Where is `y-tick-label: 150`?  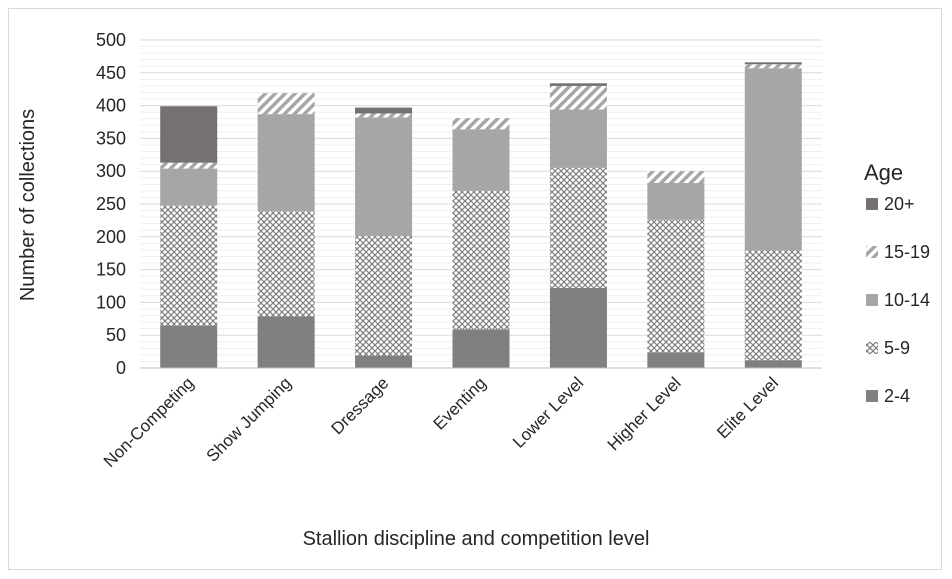 y-tick-label: 150 is located at coordinates (111, 270).